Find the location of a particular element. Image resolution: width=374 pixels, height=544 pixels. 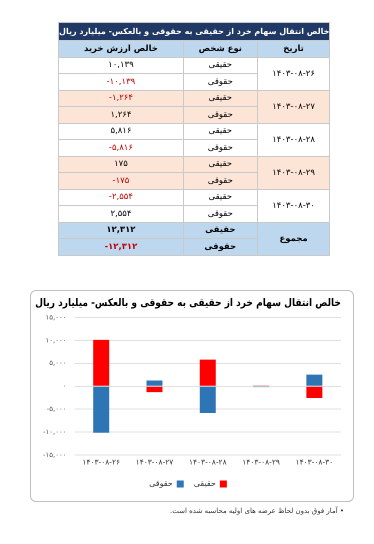

text: تاریخ is located at coordinates (293, 48).